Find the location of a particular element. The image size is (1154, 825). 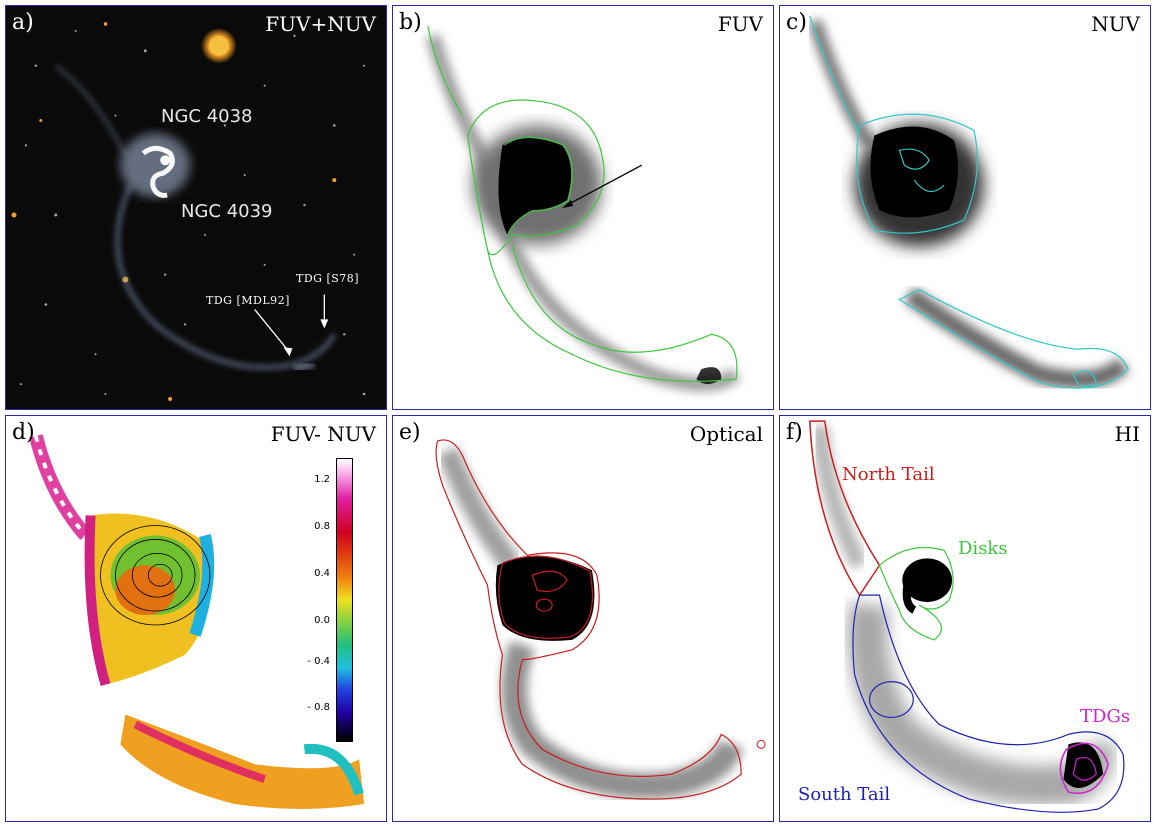

panel-title: FUV- NUV is located at coordinates (323, 434).